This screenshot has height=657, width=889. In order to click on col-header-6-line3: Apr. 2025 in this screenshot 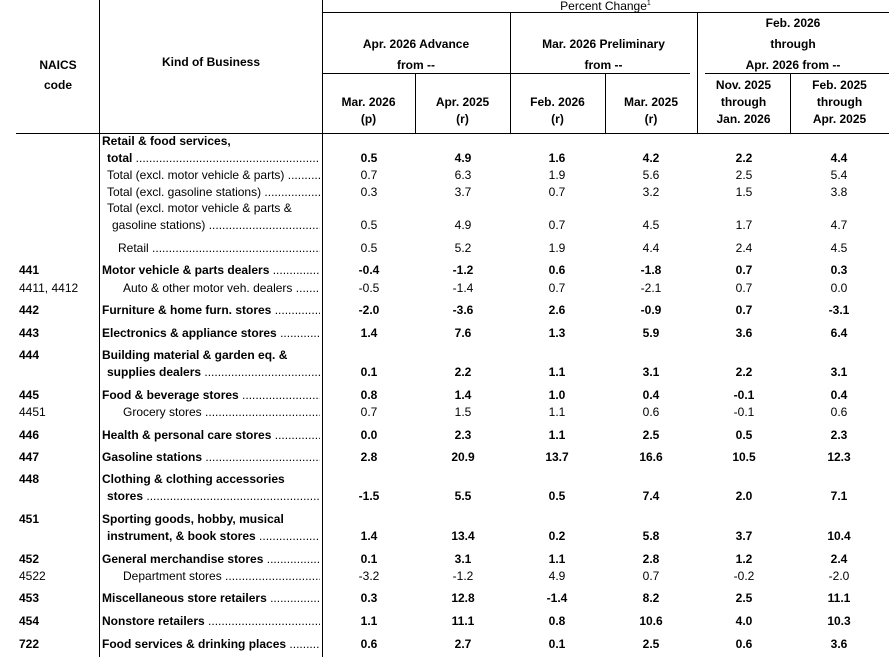, I will do `click(839, 119)`.